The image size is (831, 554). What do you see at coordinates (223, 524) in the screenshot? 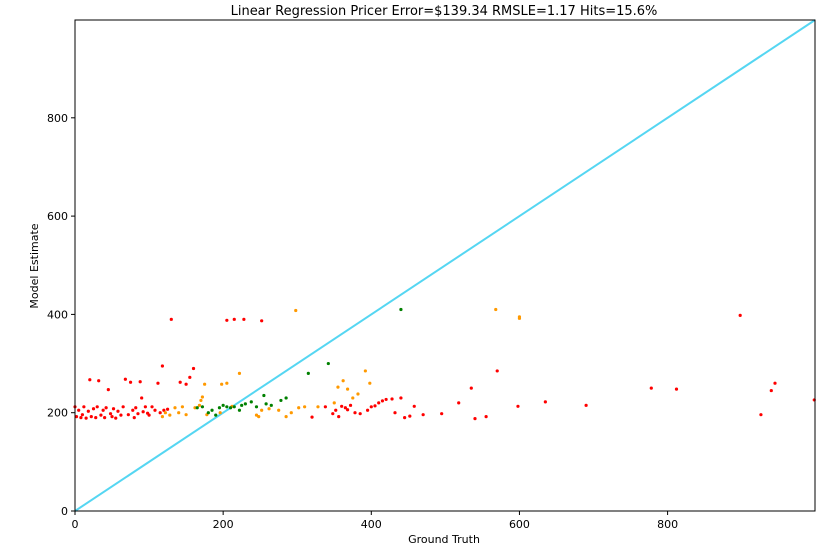
I see `x-tick-label: 200` at bounding box center [223, 524].